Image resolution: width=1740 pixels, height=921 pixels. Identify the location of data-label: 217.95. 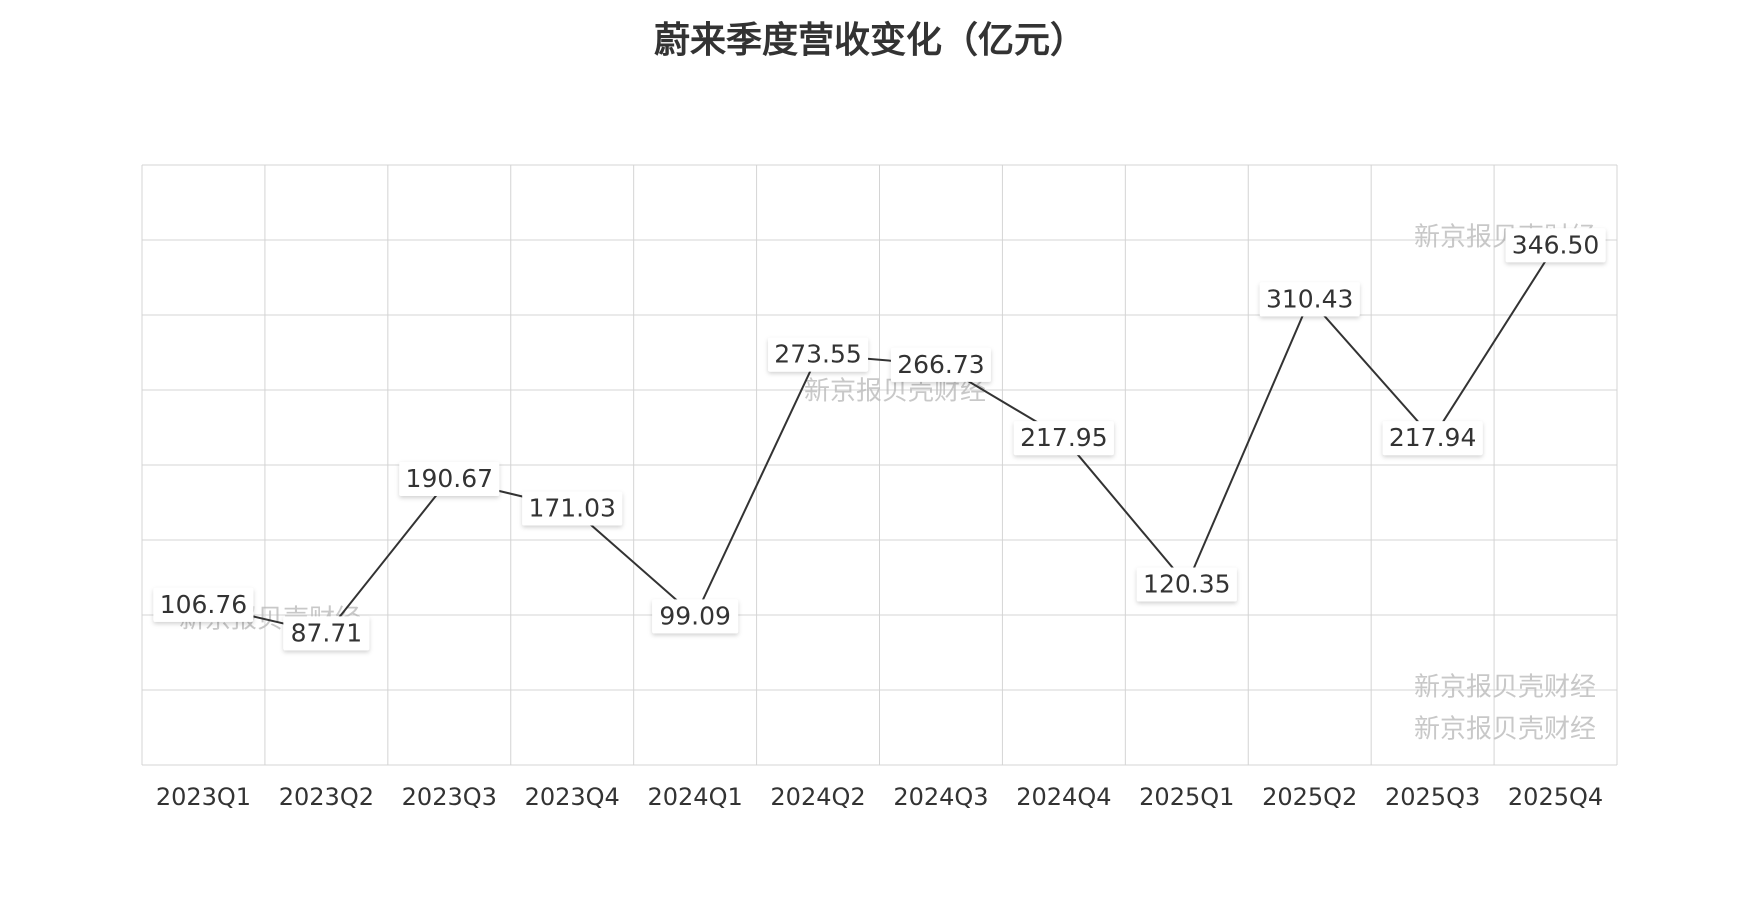
(1063, 437).